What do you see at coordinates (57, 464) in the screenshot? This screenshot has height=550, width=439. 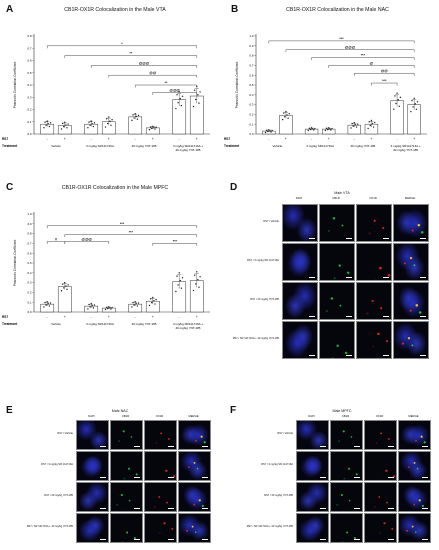 I see `row-label: RS7 / 3 mg/kg SR 141716A` at bounding box center [57, 464].